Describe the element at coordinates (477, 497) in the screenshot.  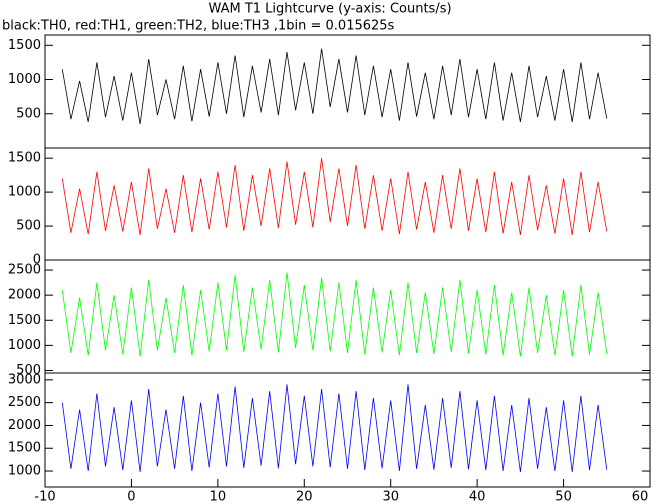
I see `x-tick-label: 40` at that location.